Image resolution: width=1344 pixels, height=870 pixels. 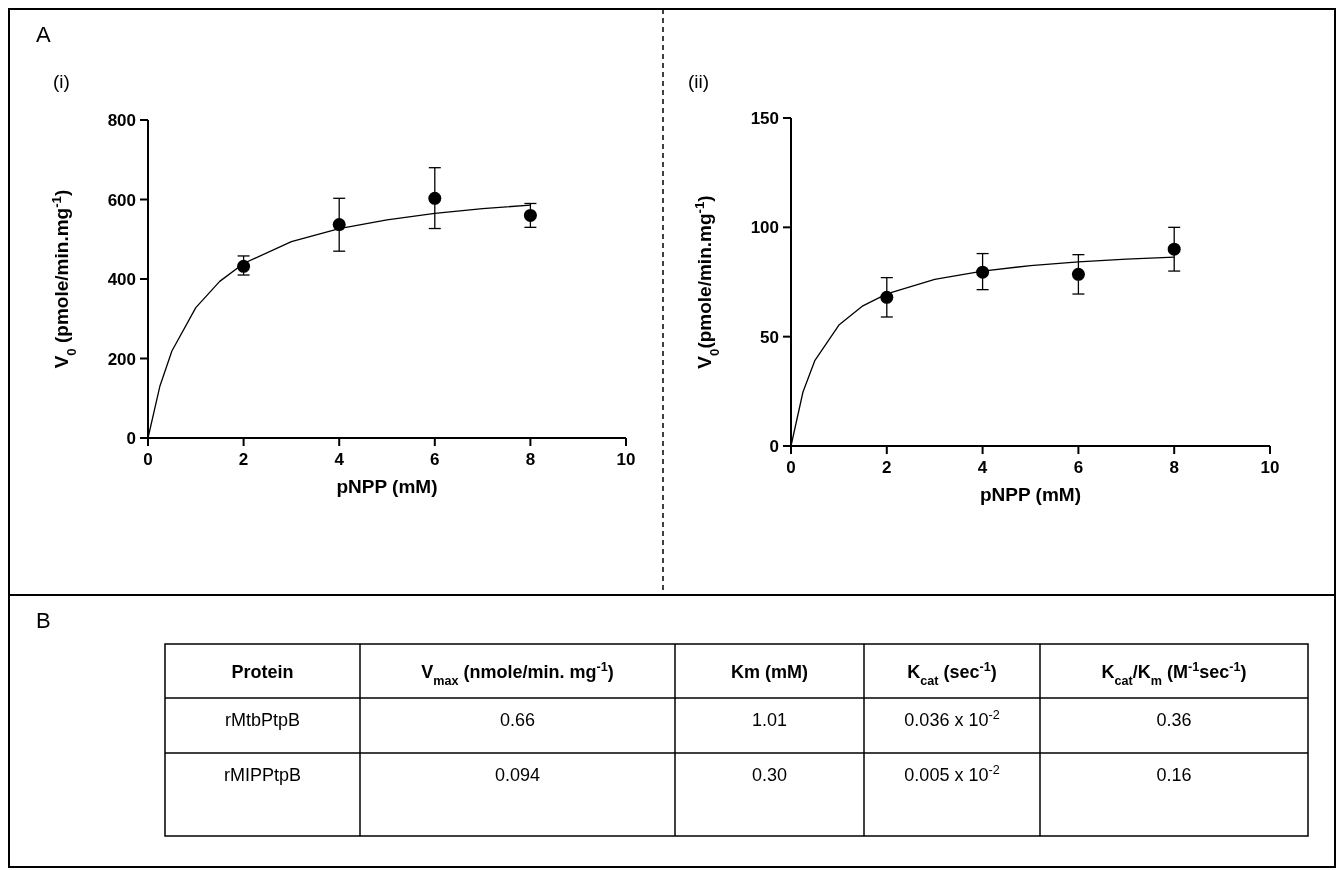 I want to click on text: 1.01, so click(x=769, y=720).